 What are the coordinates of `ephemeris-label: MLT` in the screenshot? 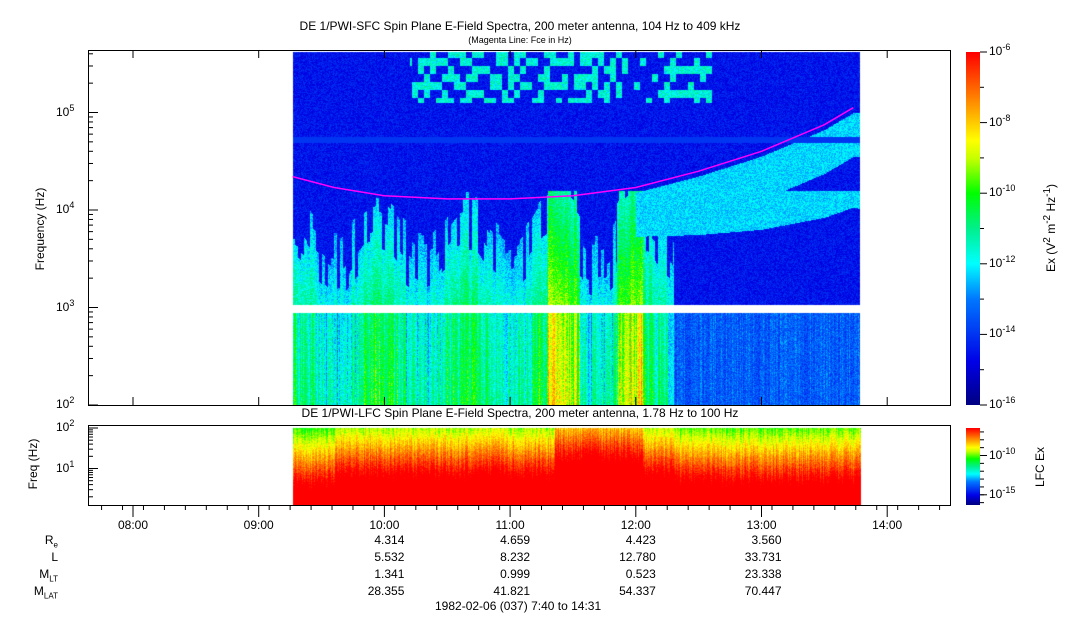 It's located at (48, 575).